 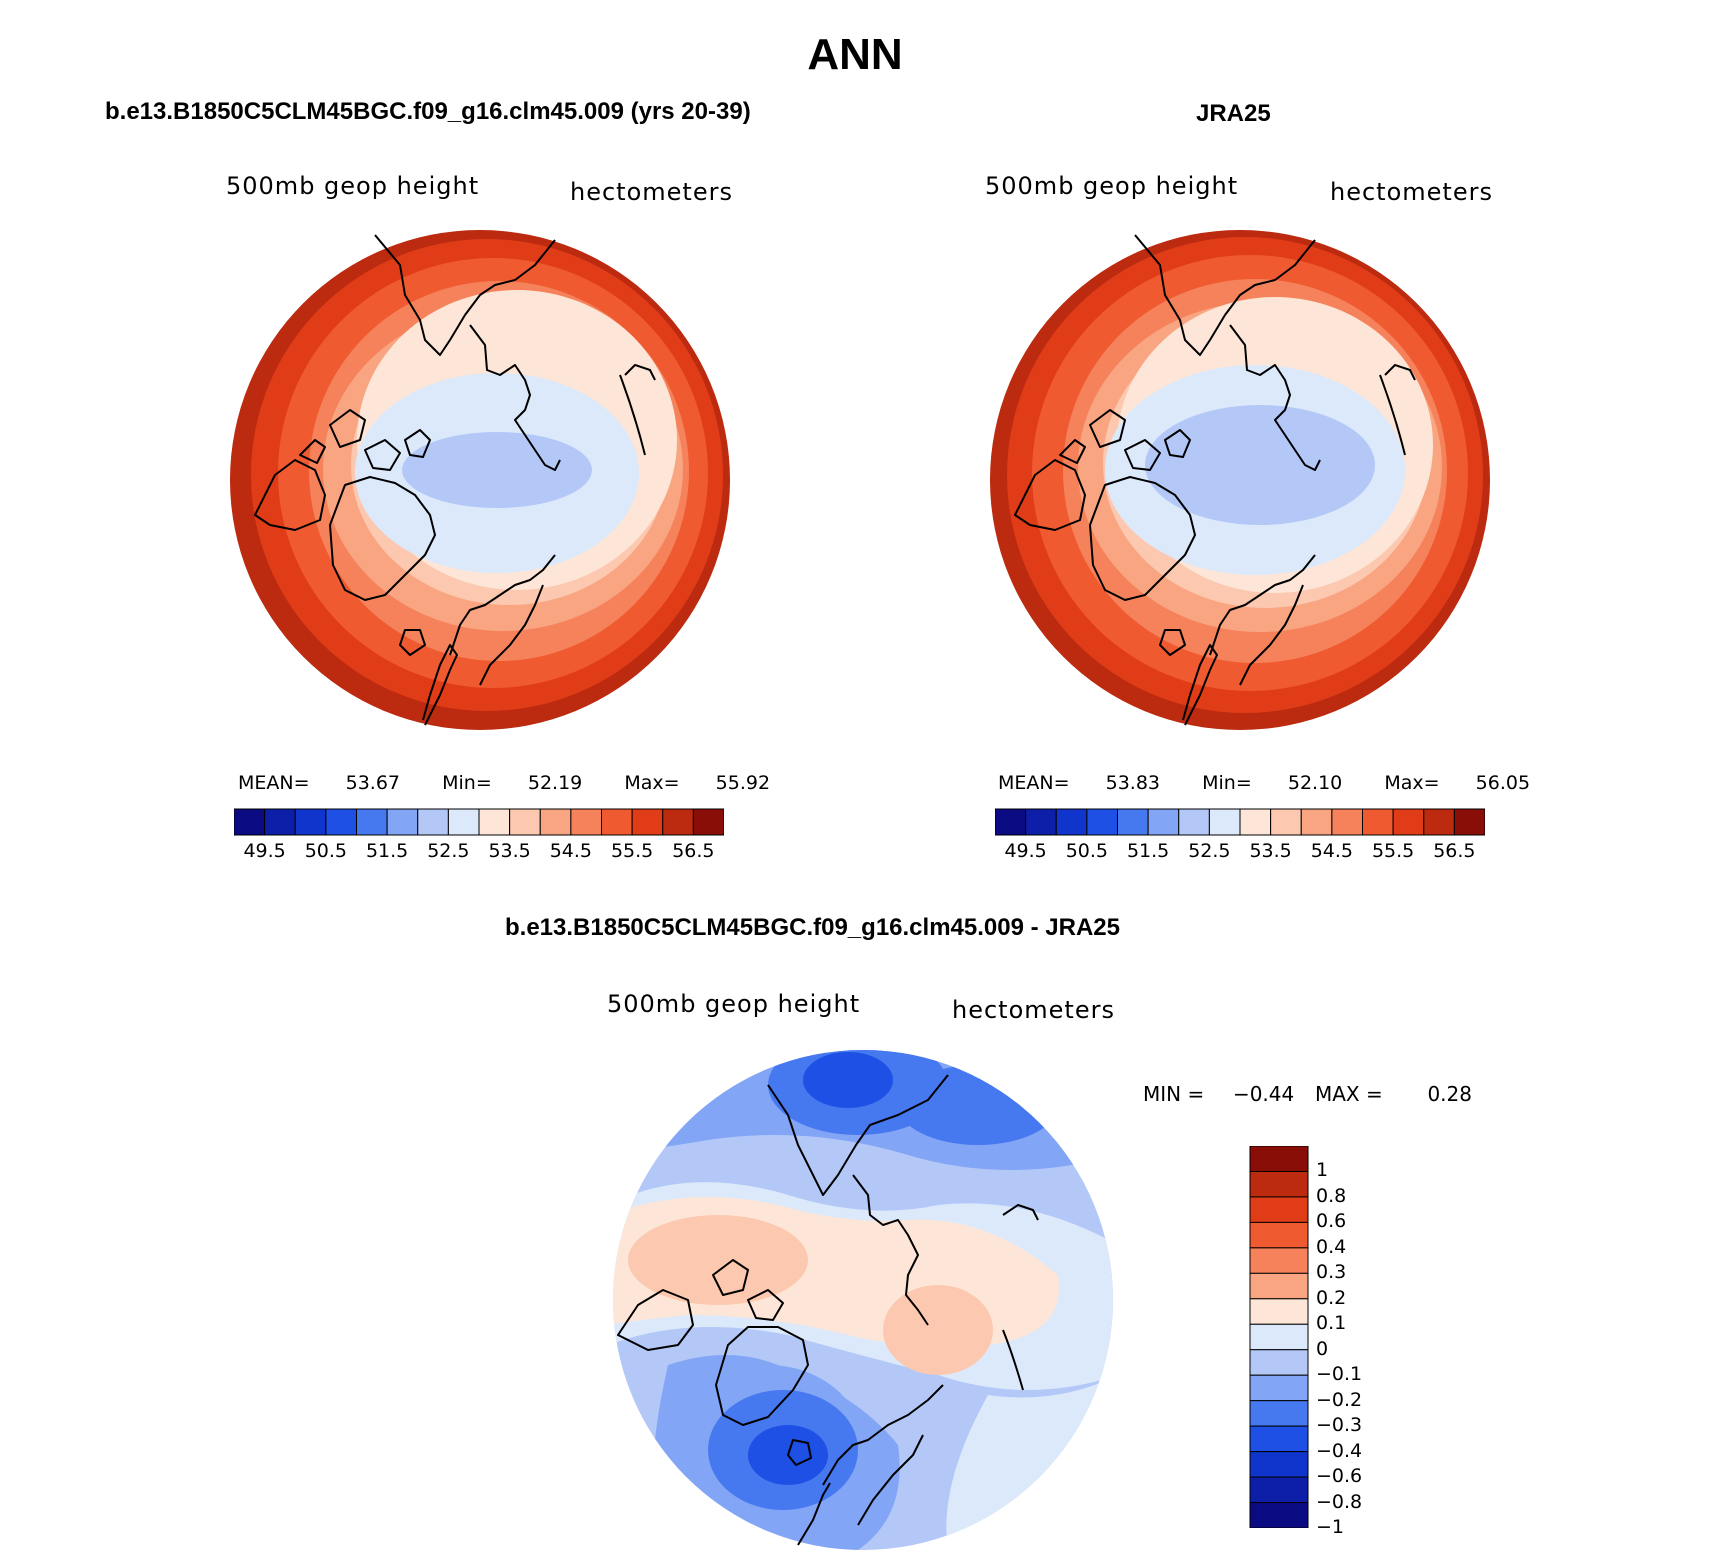 What do you see at coordinates (1315, 783) in the screenshot?
I see `obs-min-value: 52.10` at bounding box center [1315, 783].